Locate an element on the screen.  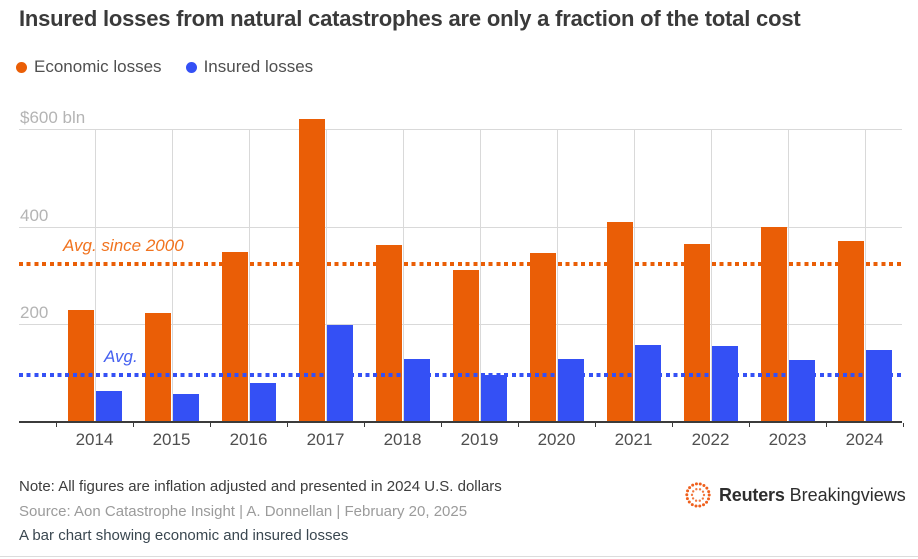
bottom-divider is located at coordinates (459, 556).